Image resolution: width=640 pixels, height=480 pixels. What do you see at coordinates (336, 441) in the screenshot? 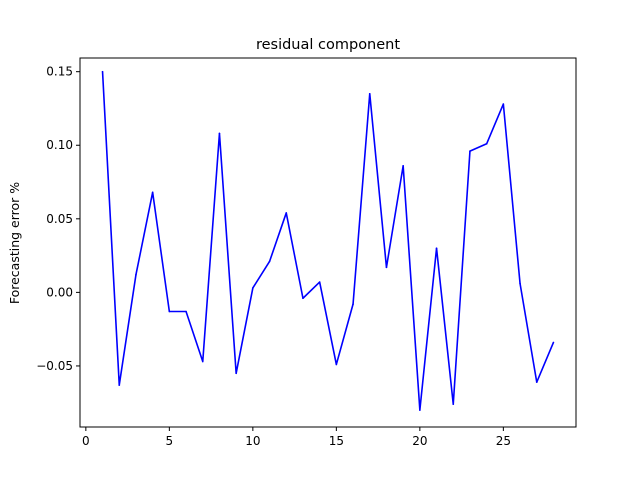
I see `x-tick-label: 15` at bounding box center [336, 441].